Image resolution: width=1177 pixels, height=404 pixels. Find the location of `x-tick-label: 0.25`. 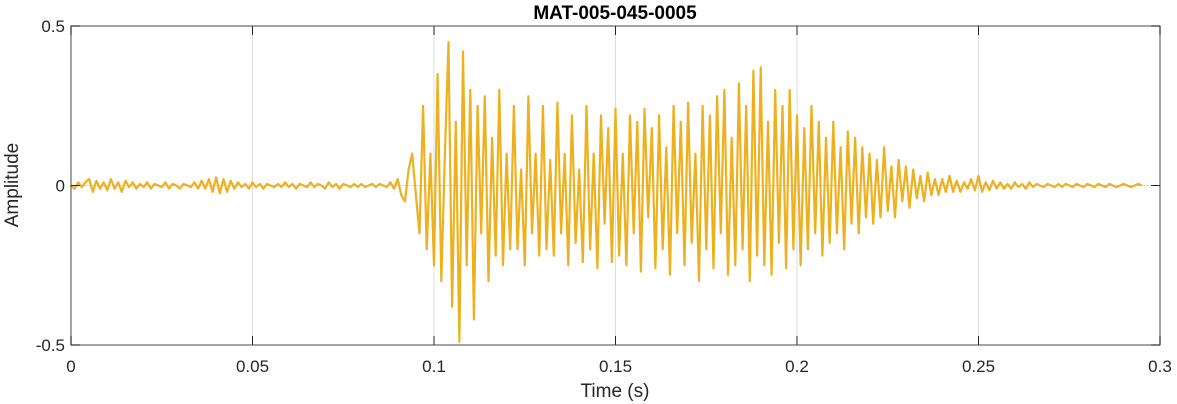

x-tick-label: 0.25 is located at coordinates (978, 366).